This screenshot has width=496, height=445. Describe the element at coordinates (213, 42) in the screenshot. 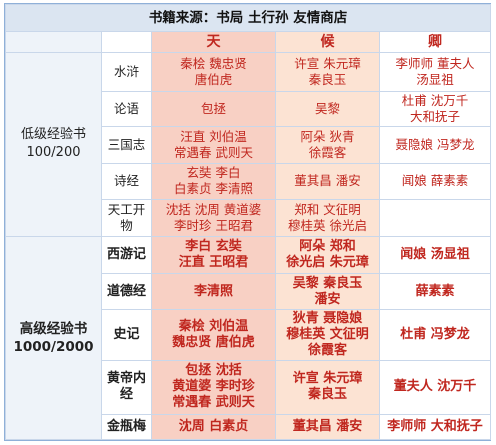

I see `header-tian: 天` at that location.